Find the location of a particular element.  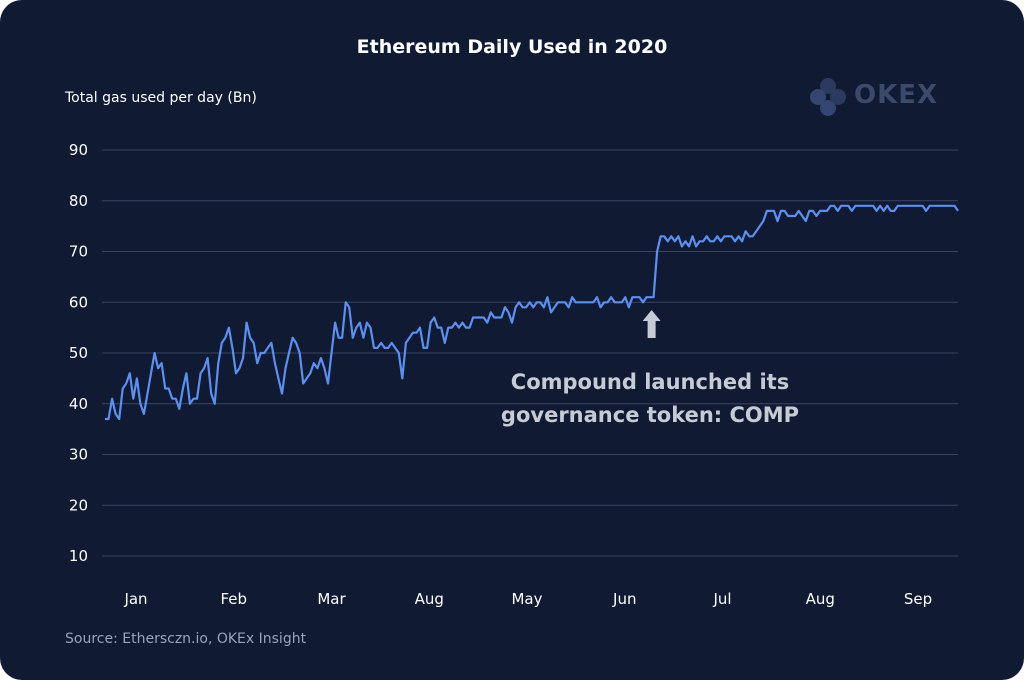

x-tick-label: May is located at coordinates (526, 599).